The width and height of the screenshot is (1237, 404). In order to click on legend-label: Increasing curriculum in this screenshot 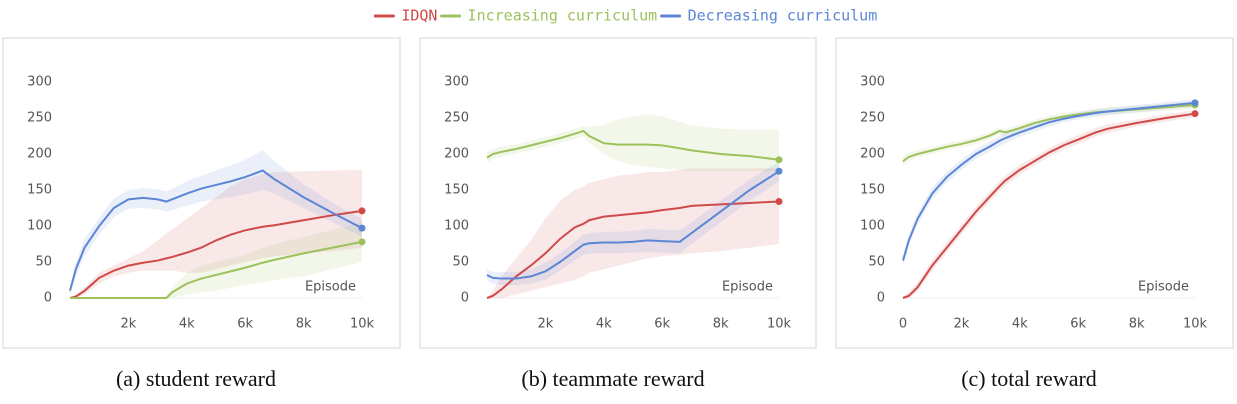, I will do `click(563, 16)`.